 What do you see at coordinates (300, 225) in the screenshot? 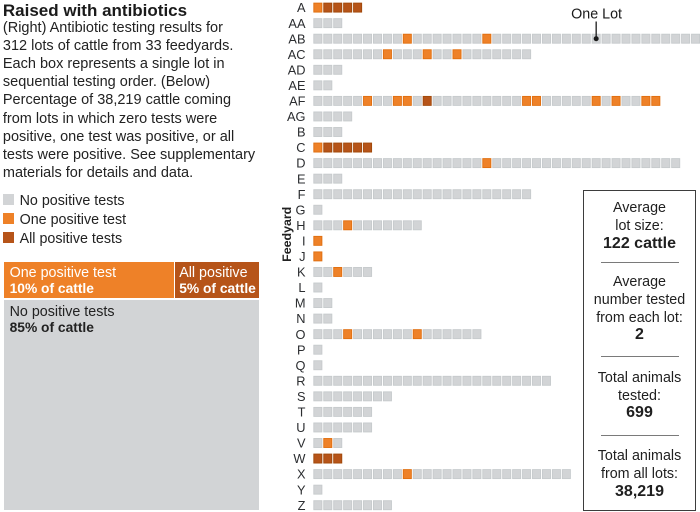
I see `svg-text: H` at bounding box center [300, 225].